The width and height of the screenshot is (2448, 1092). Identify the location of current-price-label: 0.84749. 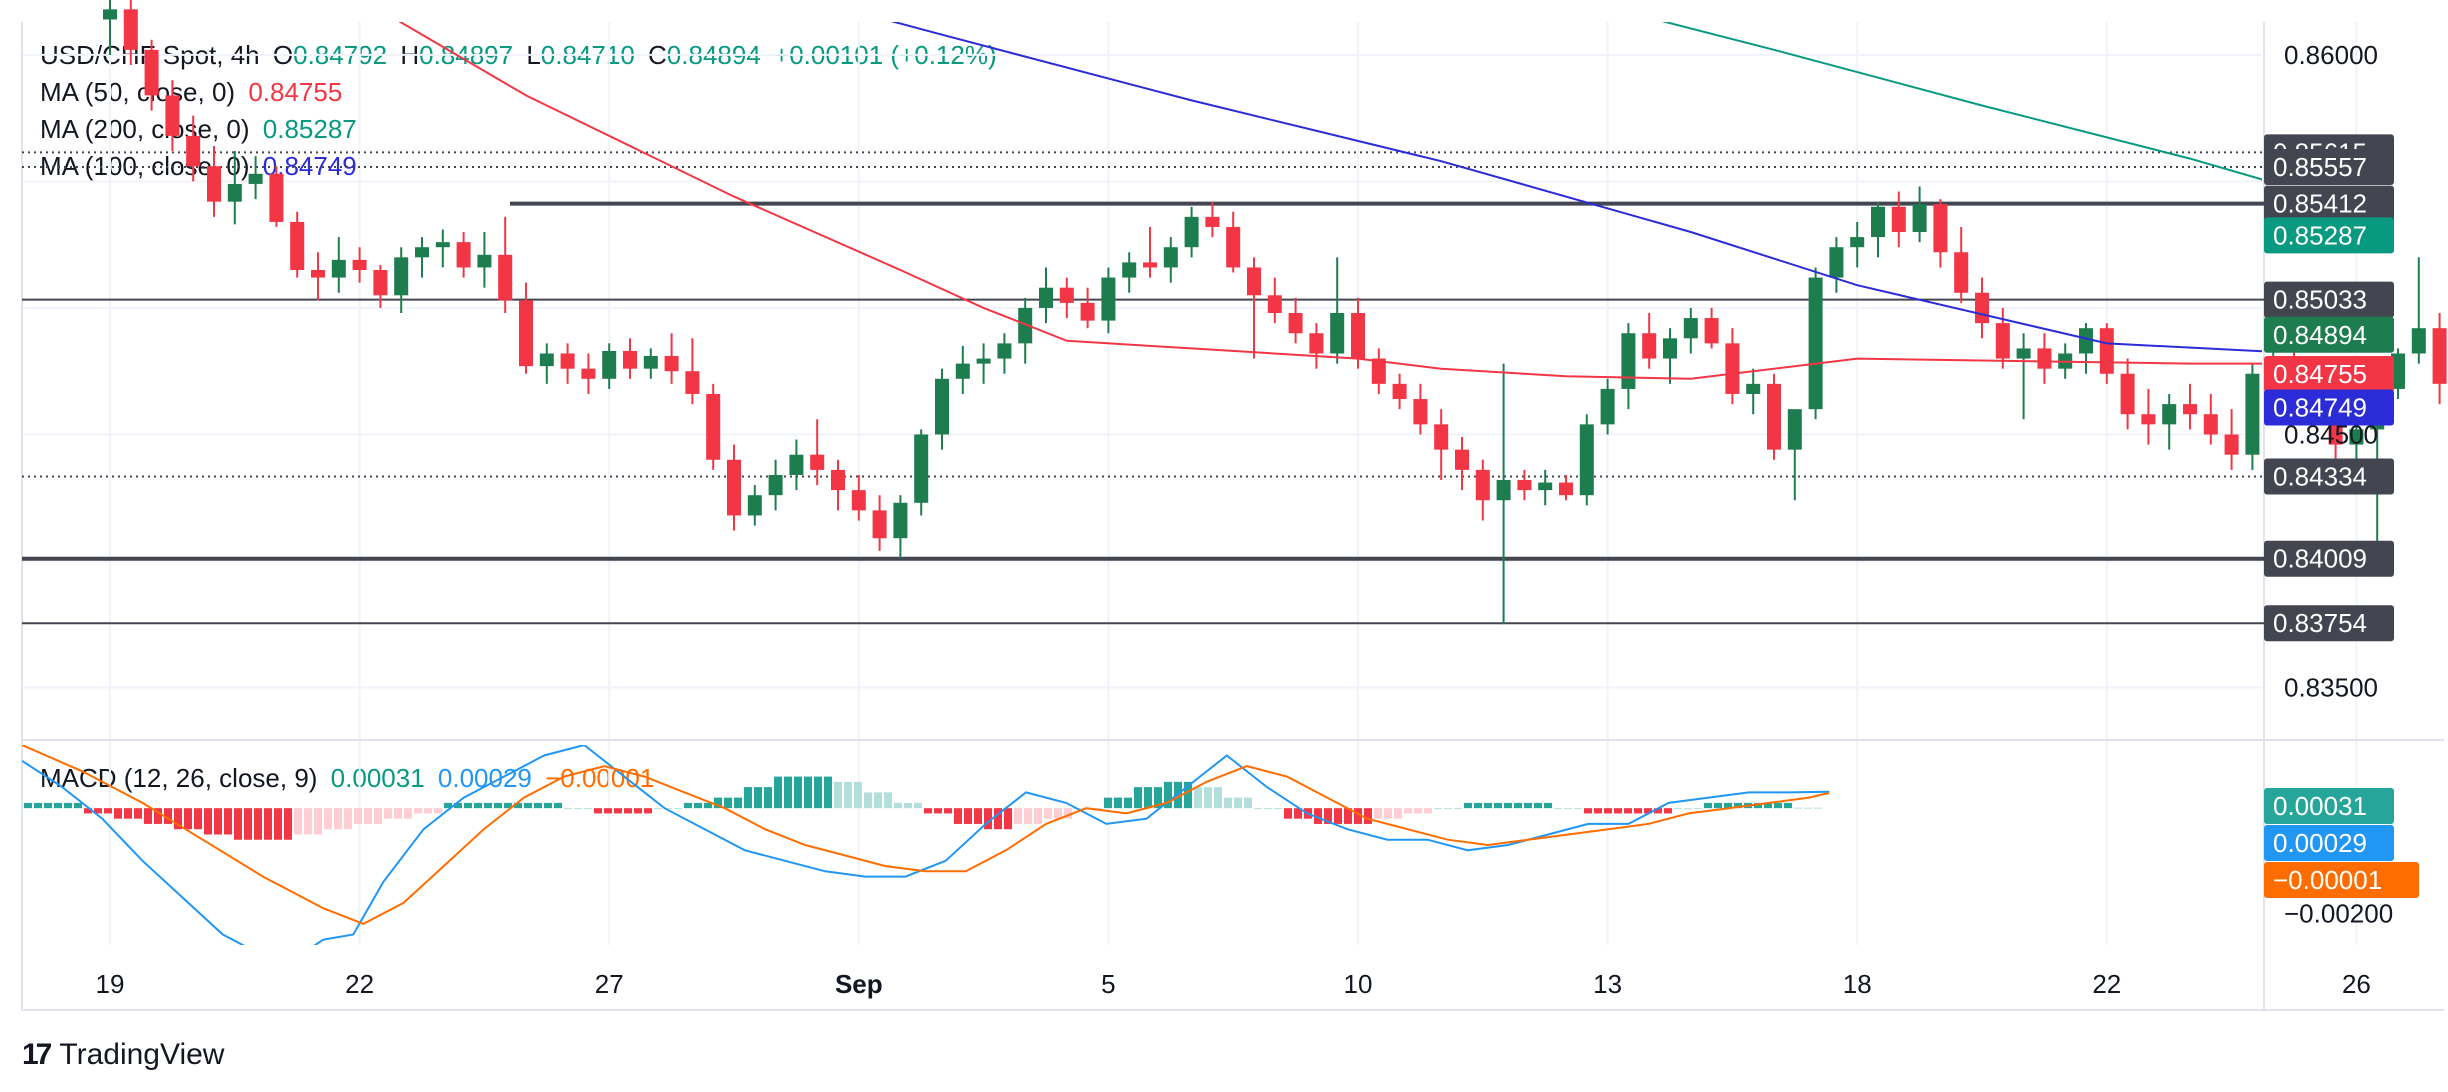
(2320, 407).